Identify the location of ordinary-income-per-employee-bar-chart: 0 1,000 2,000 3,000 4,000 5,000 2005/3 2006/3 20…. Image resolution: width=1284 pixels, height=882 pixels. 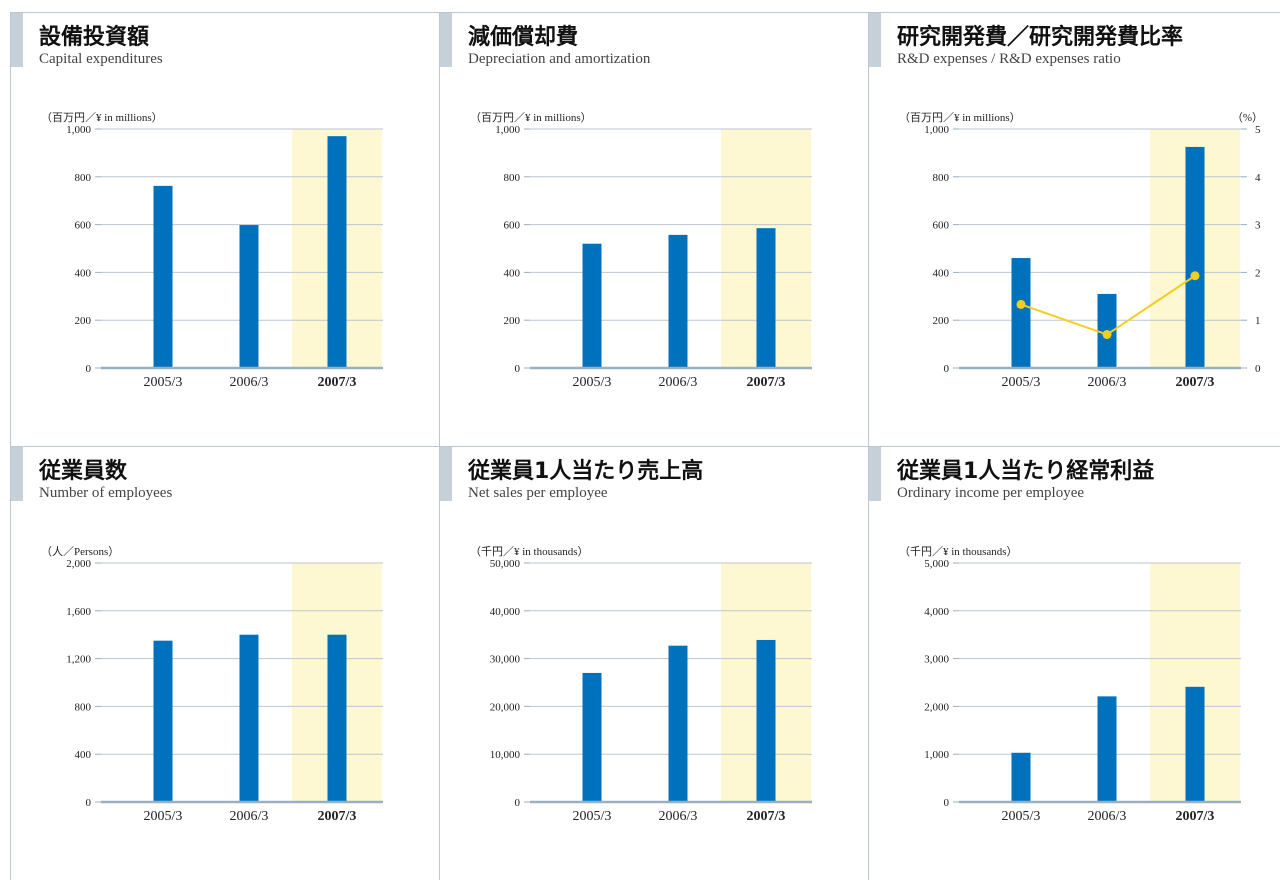
(1082, 691).